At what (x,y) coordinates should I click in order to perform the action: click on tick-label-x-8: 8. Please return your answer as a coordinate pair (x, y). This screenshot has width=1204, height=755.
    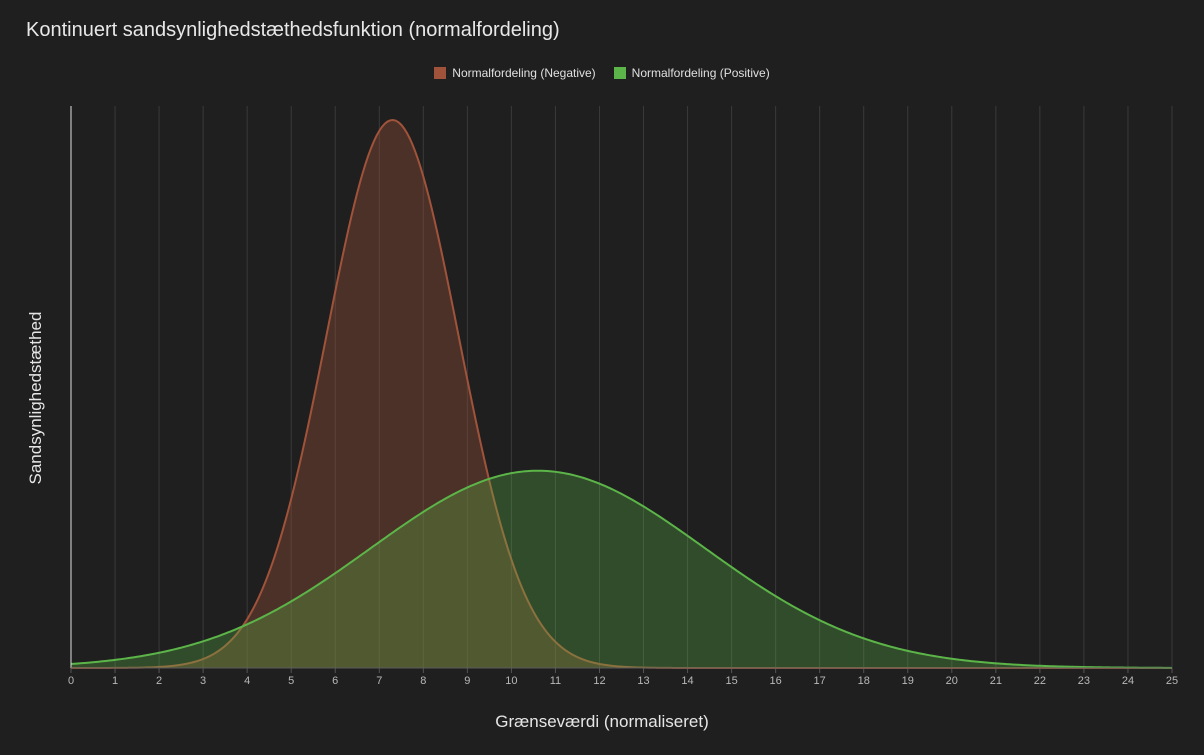
    Looking at the image, I should click on (423, 681).